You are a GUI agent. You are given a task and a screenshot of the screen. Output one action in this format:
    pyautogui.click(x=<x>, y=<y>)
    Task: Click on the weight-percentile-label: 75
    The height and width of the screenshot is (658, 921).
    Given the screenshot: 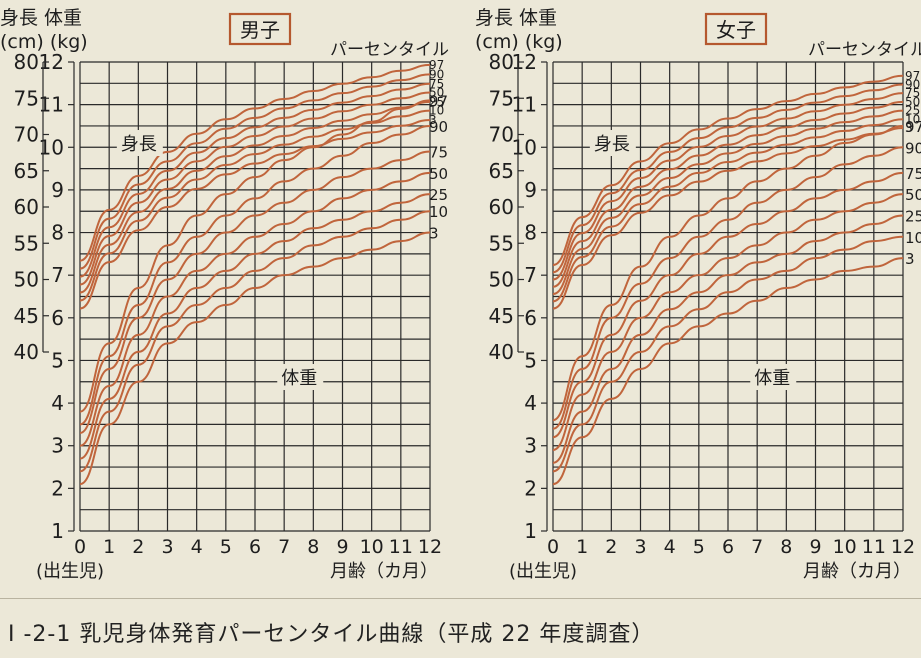 What is the action you would take?
    pyautogui.click(x=913, y=174)
    